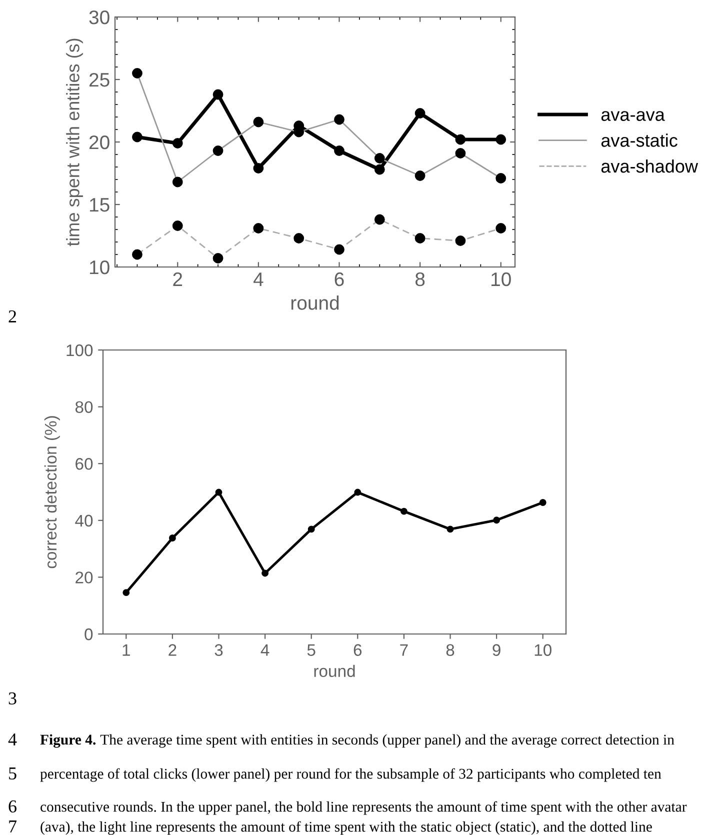 The height and width of the screenshot is (835, 707). I want to click on y-tick-label: 40, so click(84, 520).